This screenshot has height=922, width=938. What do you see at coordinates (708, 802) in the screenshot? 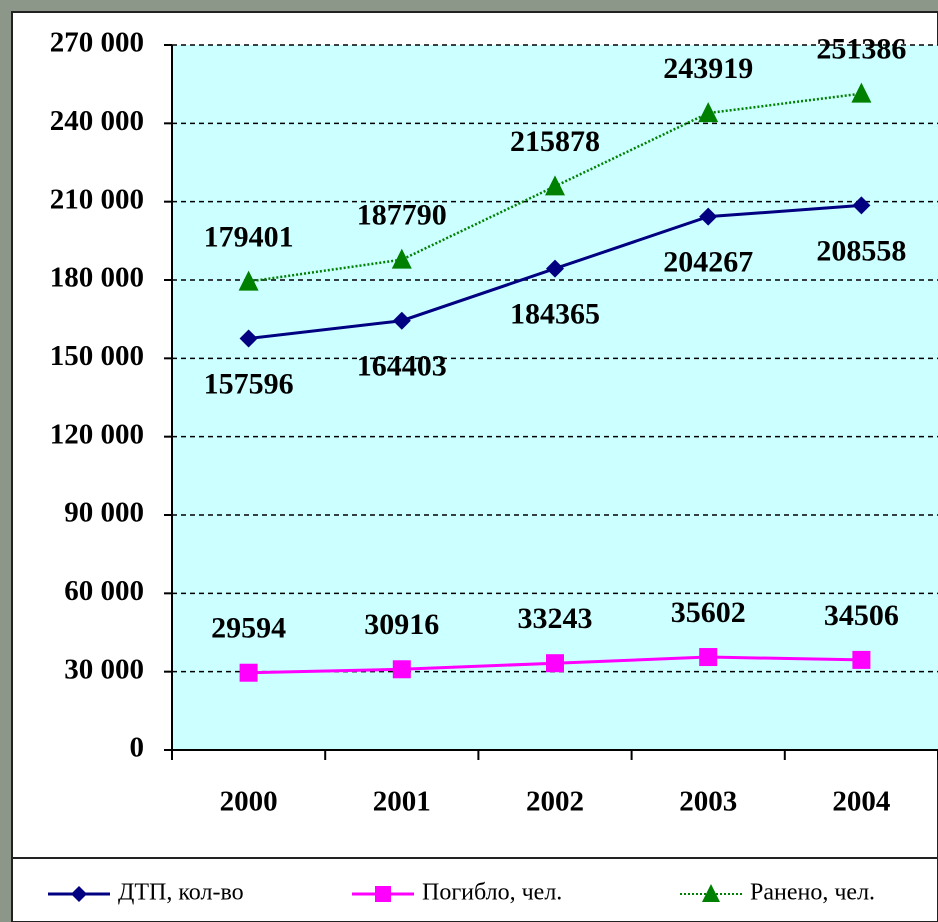
I see `x-tick-label: 2003` at bounding box center [708, 802].